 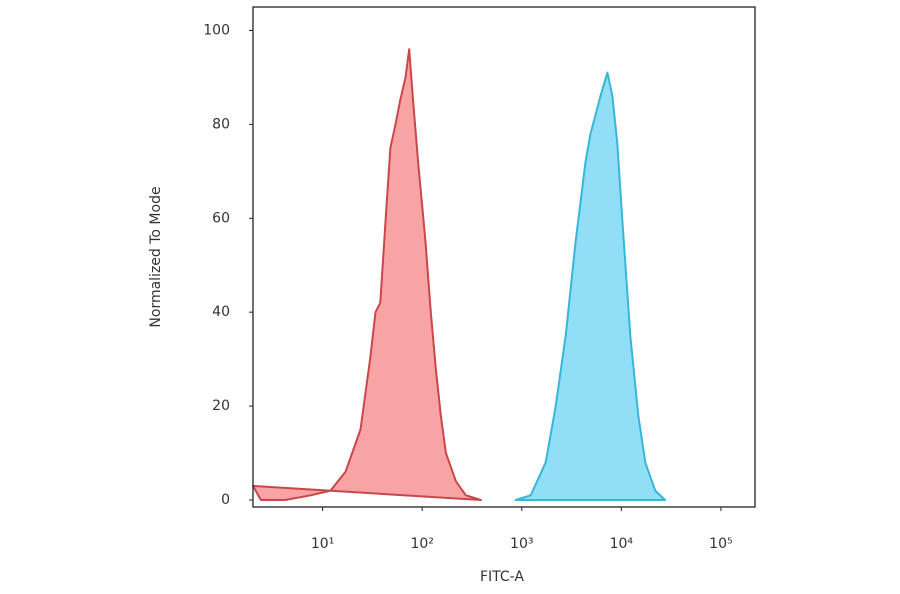 What do you see at coordinates (622, 544) in the screenshot?
I see `x-tick-label: 10⁴` at bounding box center [622, 544].